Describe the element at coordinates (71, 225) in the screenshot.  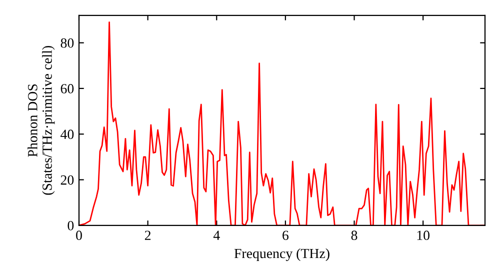
I see `y-tick-label: 0` at that location.